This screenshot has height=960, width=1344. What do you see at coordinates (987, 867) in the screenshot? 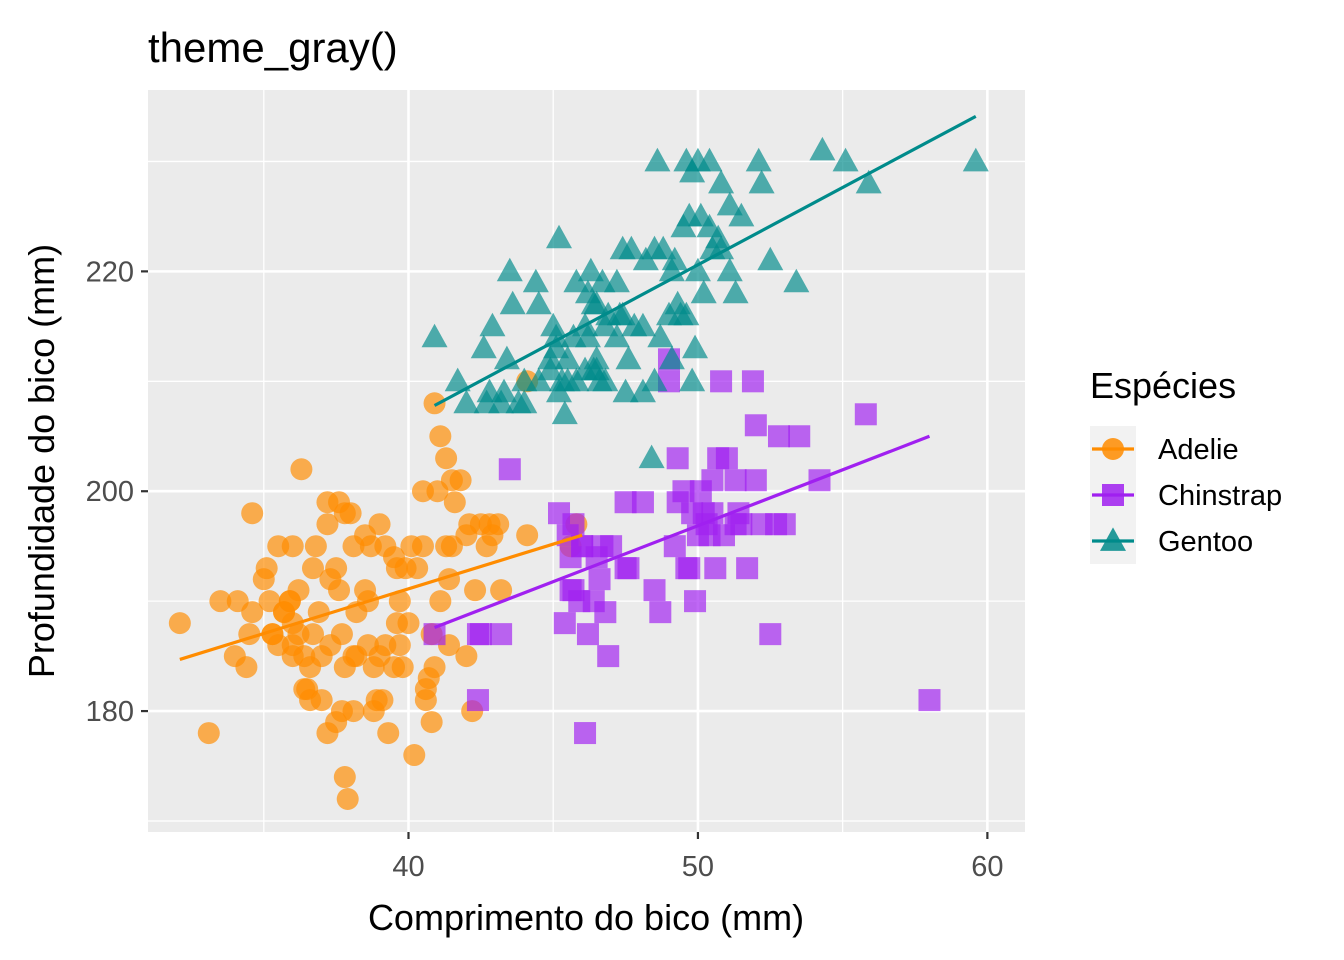
I see `x-tick-label: 60` at bounding box center [987, 867].